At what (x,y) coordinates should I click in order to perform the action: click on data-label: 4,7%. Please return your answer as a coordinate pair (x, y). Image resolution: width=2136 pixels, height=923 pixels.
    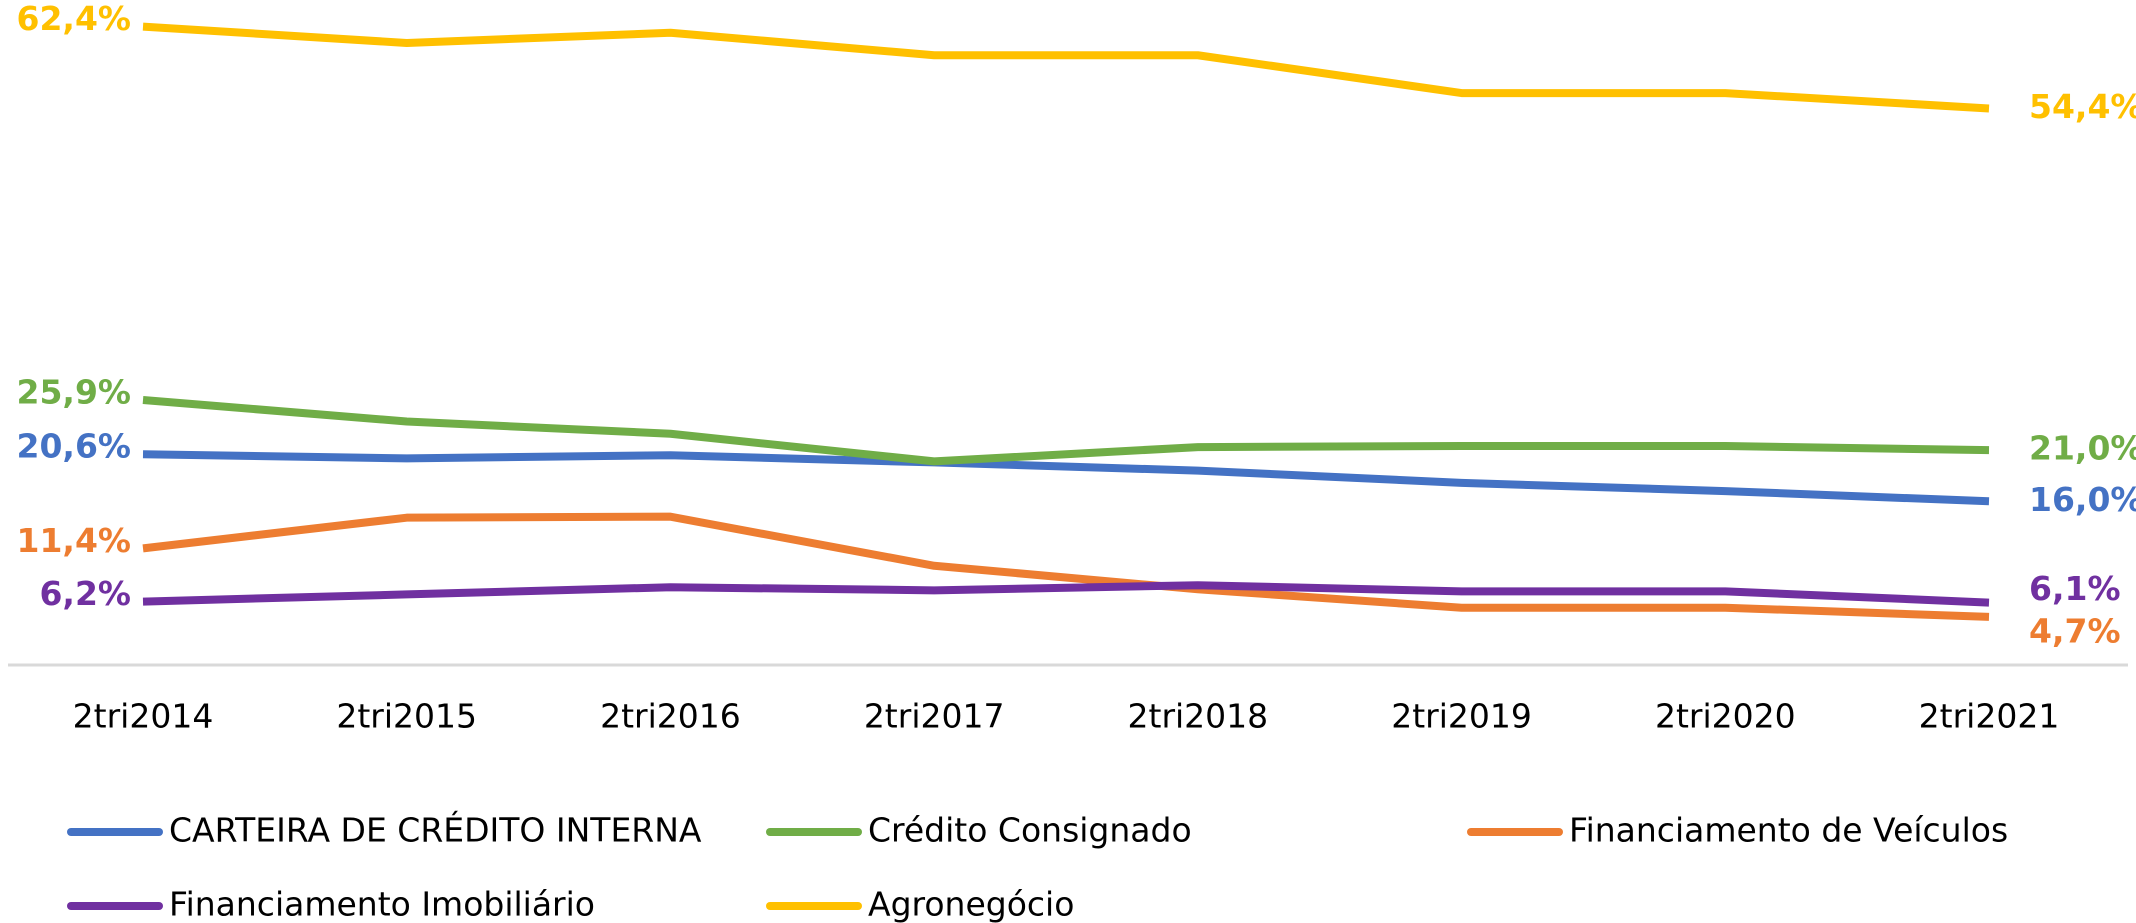
    Looking at the image, I should click on (2075, 630).